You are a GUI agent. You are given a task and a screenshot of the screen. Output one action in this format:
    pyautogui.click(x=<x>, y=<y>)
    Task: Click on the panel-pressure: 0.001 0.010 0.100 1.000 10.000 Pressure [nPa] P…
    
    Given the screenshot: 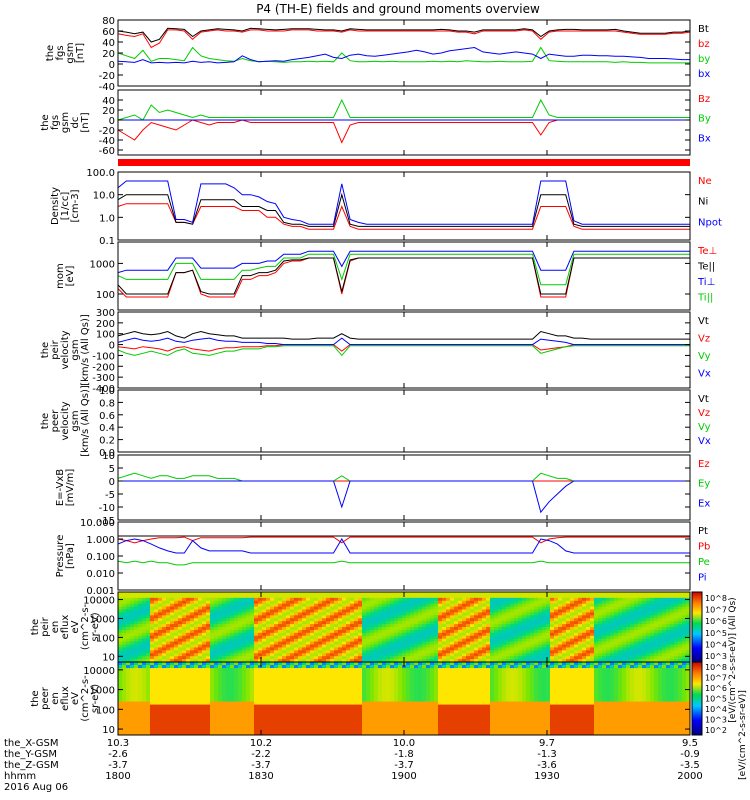 What is the action you would take?
    pyautogui.click(x=382, y=557)
    